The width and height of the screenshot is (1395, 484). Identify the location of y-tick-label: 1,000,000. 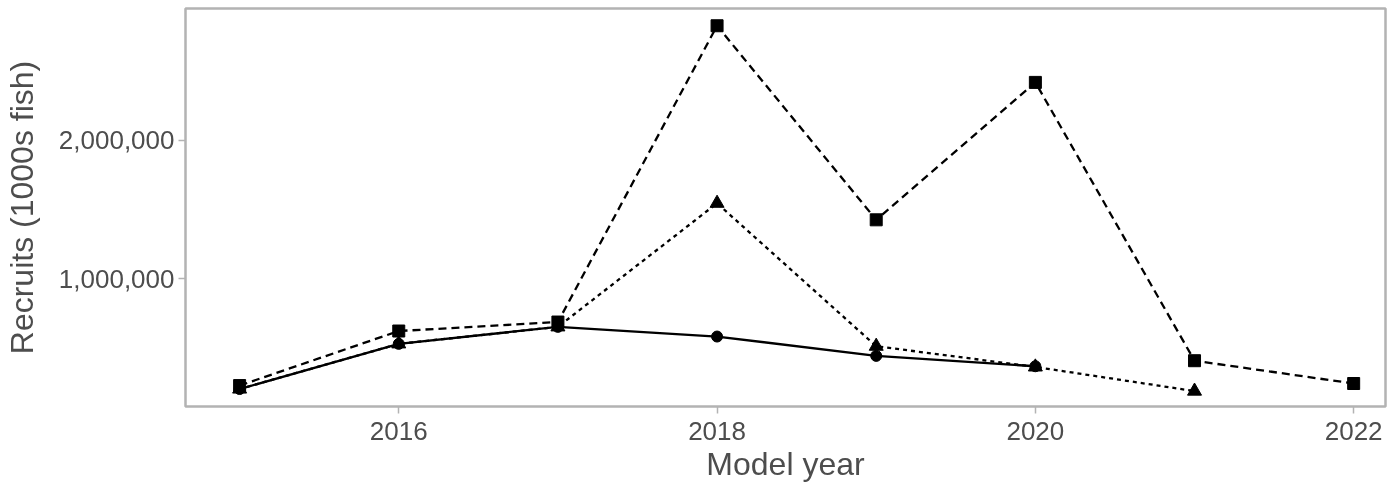
(116, 278).